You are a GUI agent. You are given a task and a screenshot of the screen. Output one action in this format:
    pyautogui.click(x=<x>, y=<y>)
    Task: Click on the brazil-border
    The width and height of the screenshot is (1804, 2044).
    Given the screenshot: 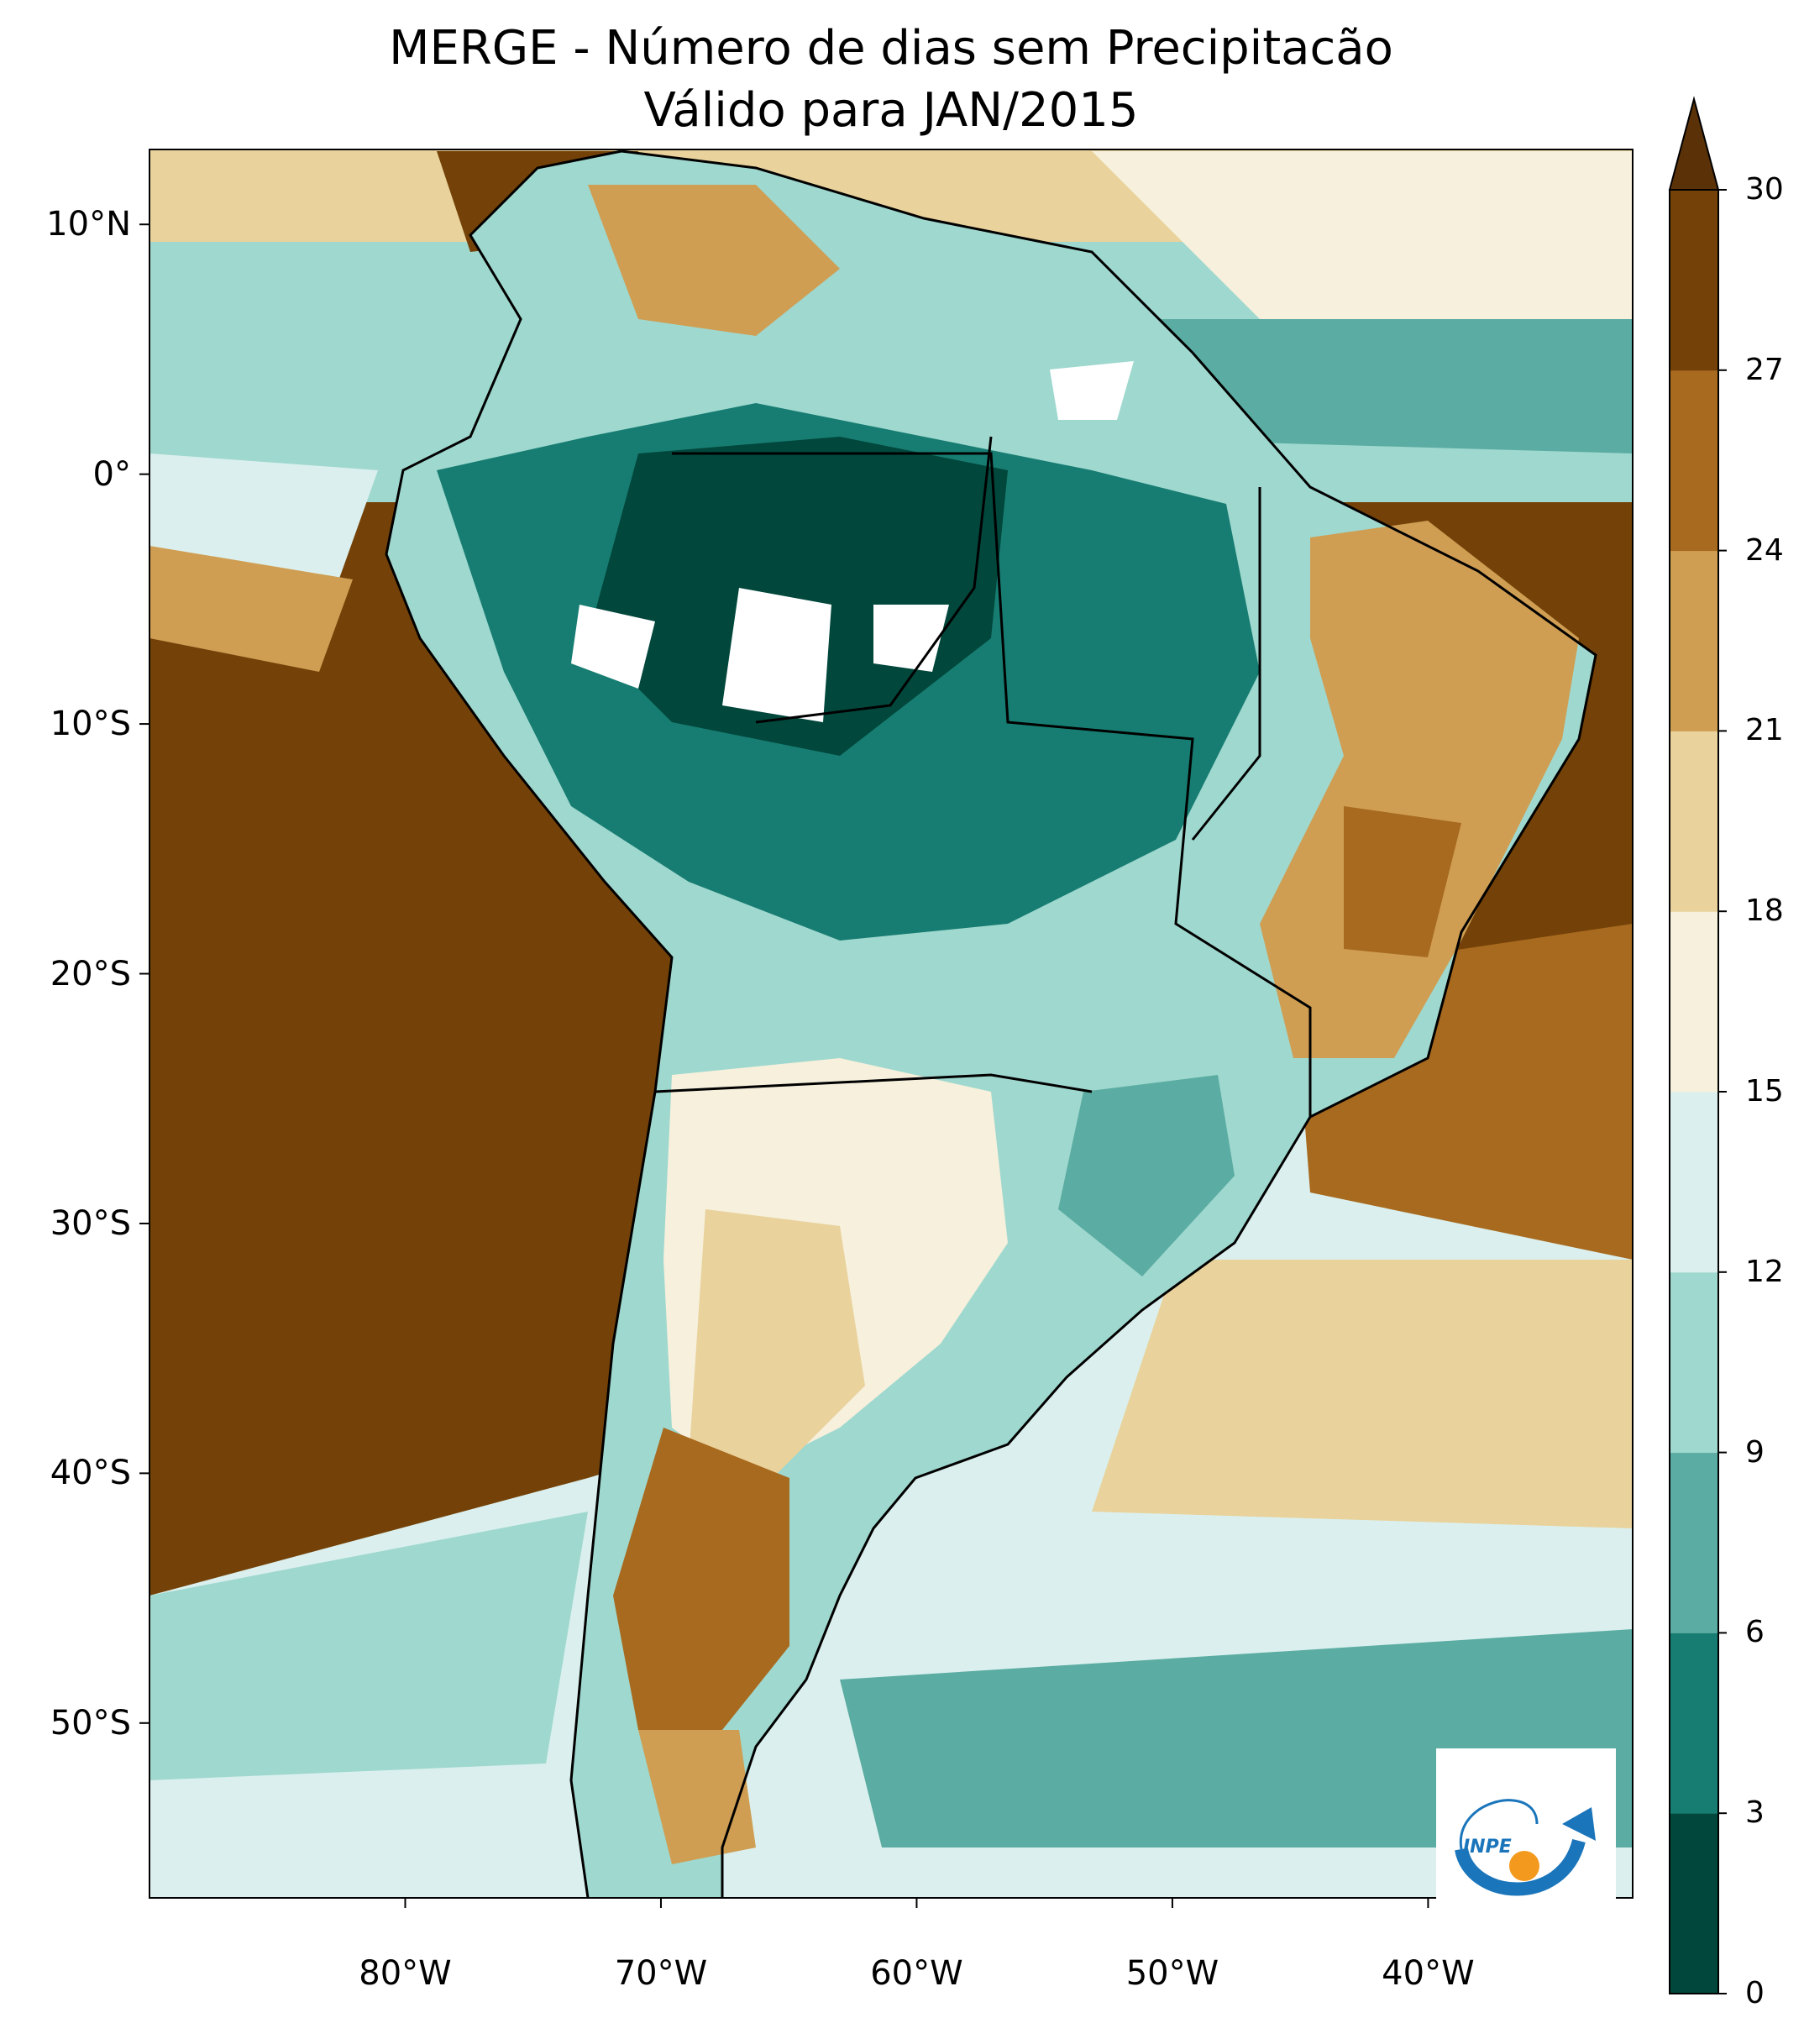 What is the action you would take?
    pyautogui.click(x=992, y=784)
    